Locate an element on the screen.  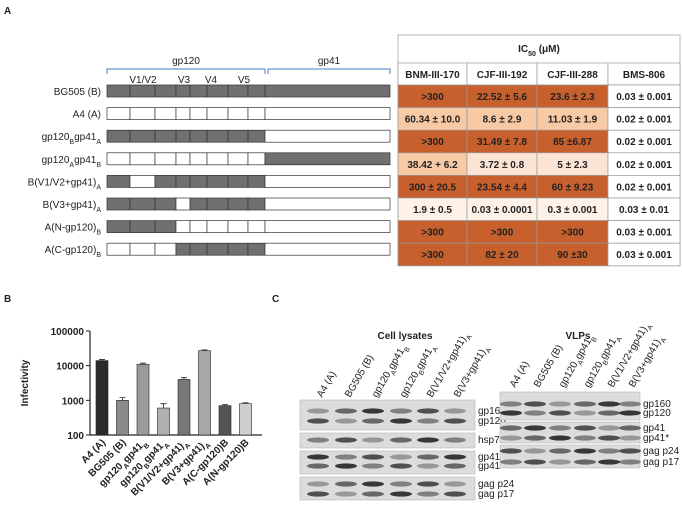
y-axis-title: Infectivity is located at coordinates (25, 382).